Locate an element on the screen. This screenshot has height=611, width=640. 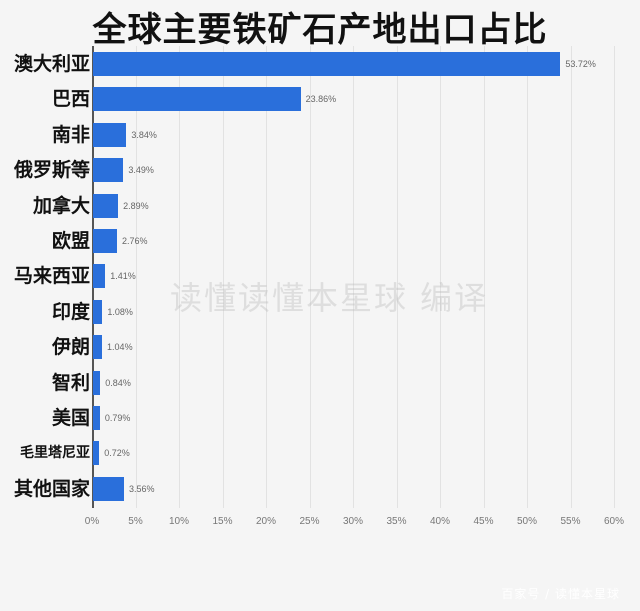
category-label: 伊朗 is located at coordinates (70, 347).